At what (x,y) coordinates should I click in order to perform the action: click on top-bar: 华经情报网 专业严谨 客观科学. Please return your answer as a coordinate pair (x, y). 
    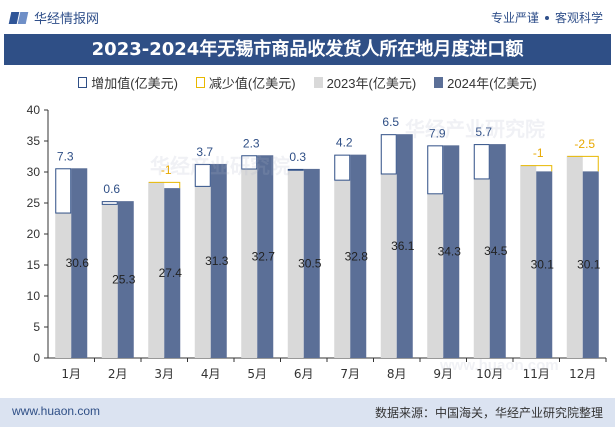
    Looking at the image, I should click on (307, 17).